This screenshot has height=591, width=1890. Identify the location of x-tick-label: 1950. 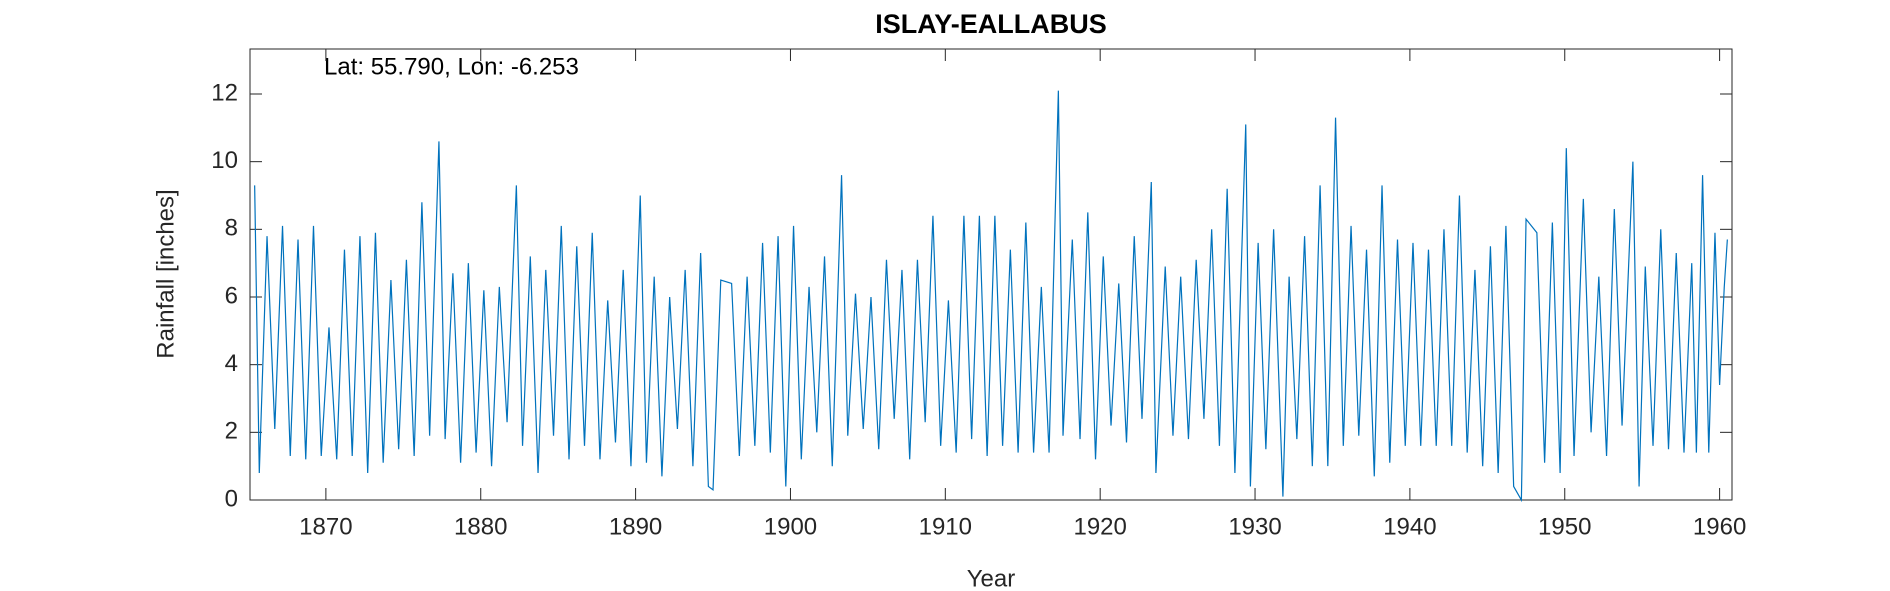
(1564, 526).